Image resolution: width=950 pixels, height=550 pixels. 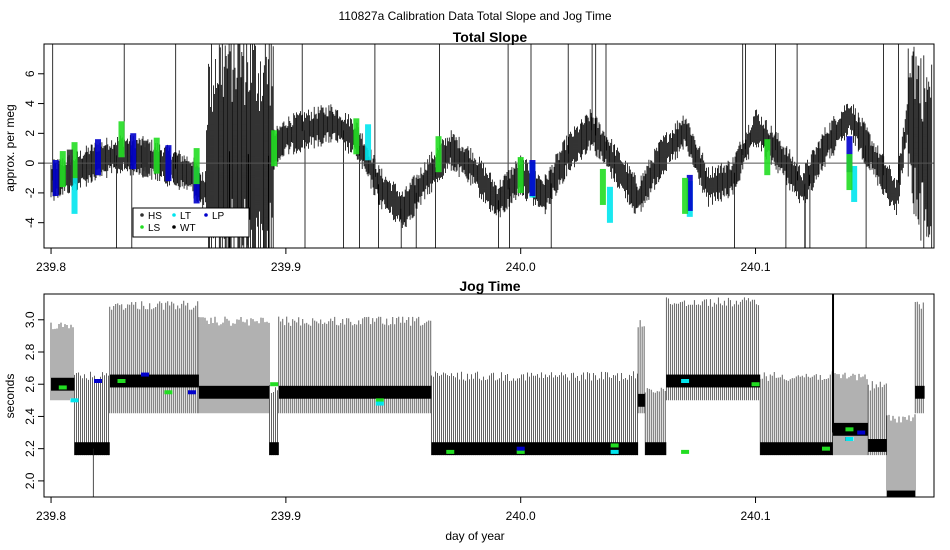 I want to click on jog-time-ytick-label: 2.2, so click(x=30, y=448).